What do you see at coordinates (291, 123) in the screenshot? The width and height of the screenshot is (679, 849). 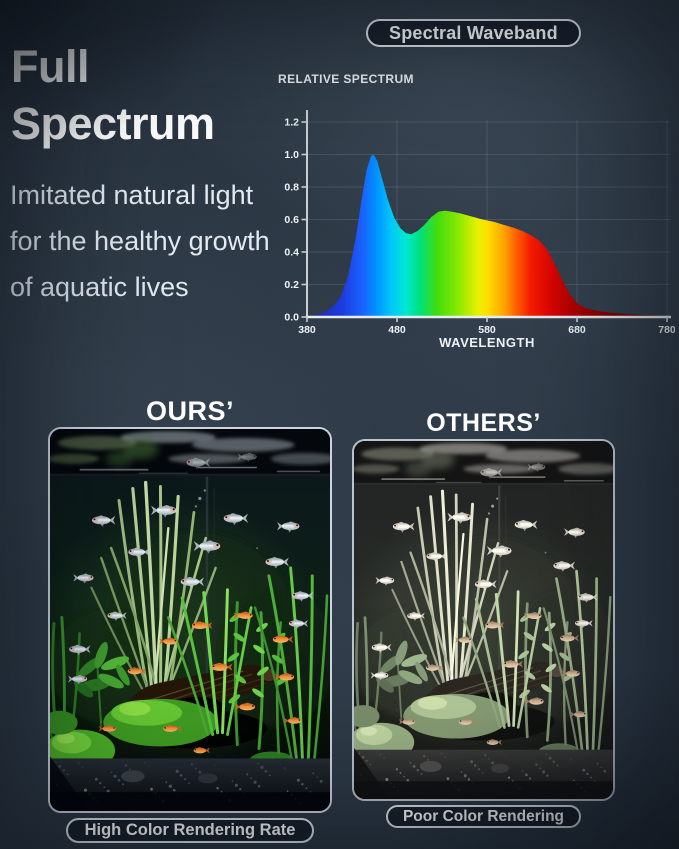 I see `svg-text: 1.2` at bounding box center [291, 123].